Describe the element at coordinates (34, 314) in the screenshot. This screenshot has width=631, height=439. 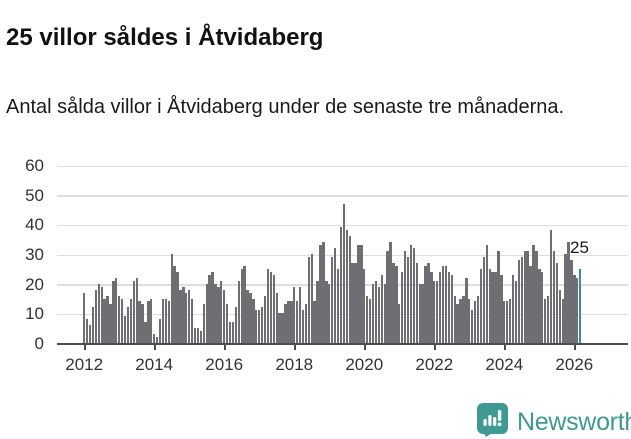
I see `y-tick-label: 10` at that location.